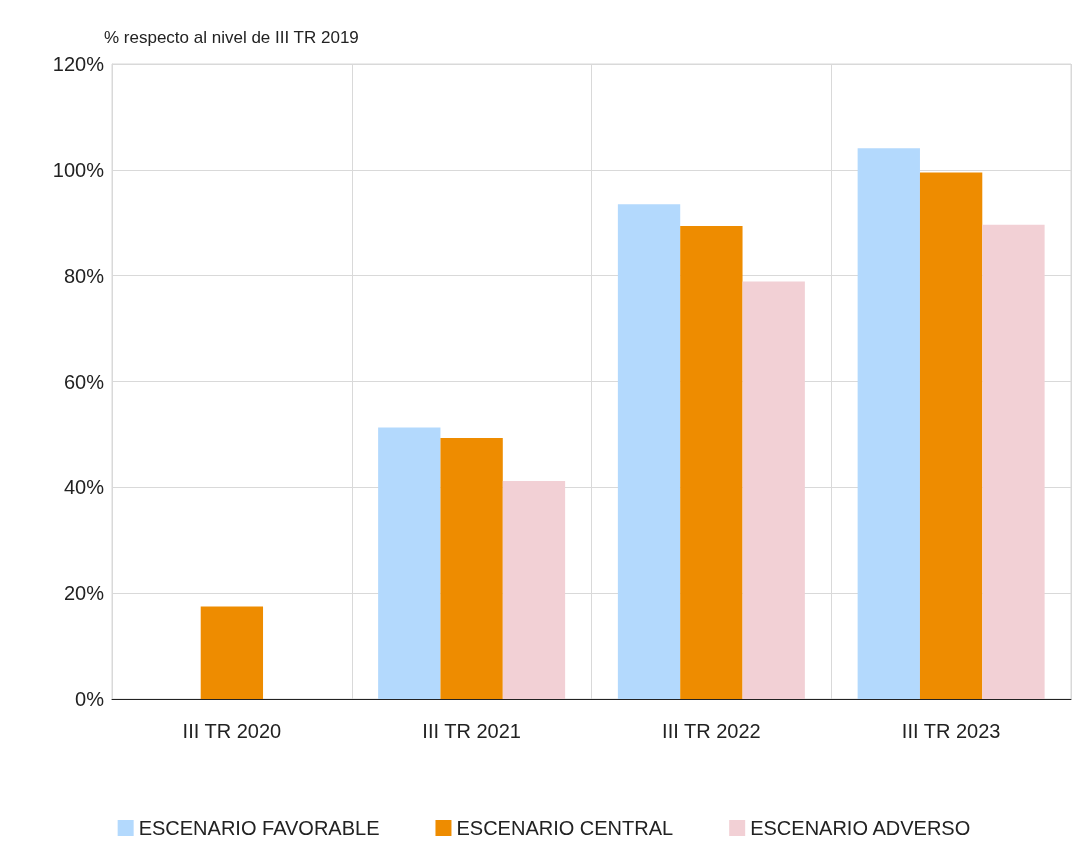 Image resolution: width=1089 pixels, height=843 pixels. Describe the element at coordinates (90, 699) in the screenshot. I see `y-tick-label: 0%` at that location.